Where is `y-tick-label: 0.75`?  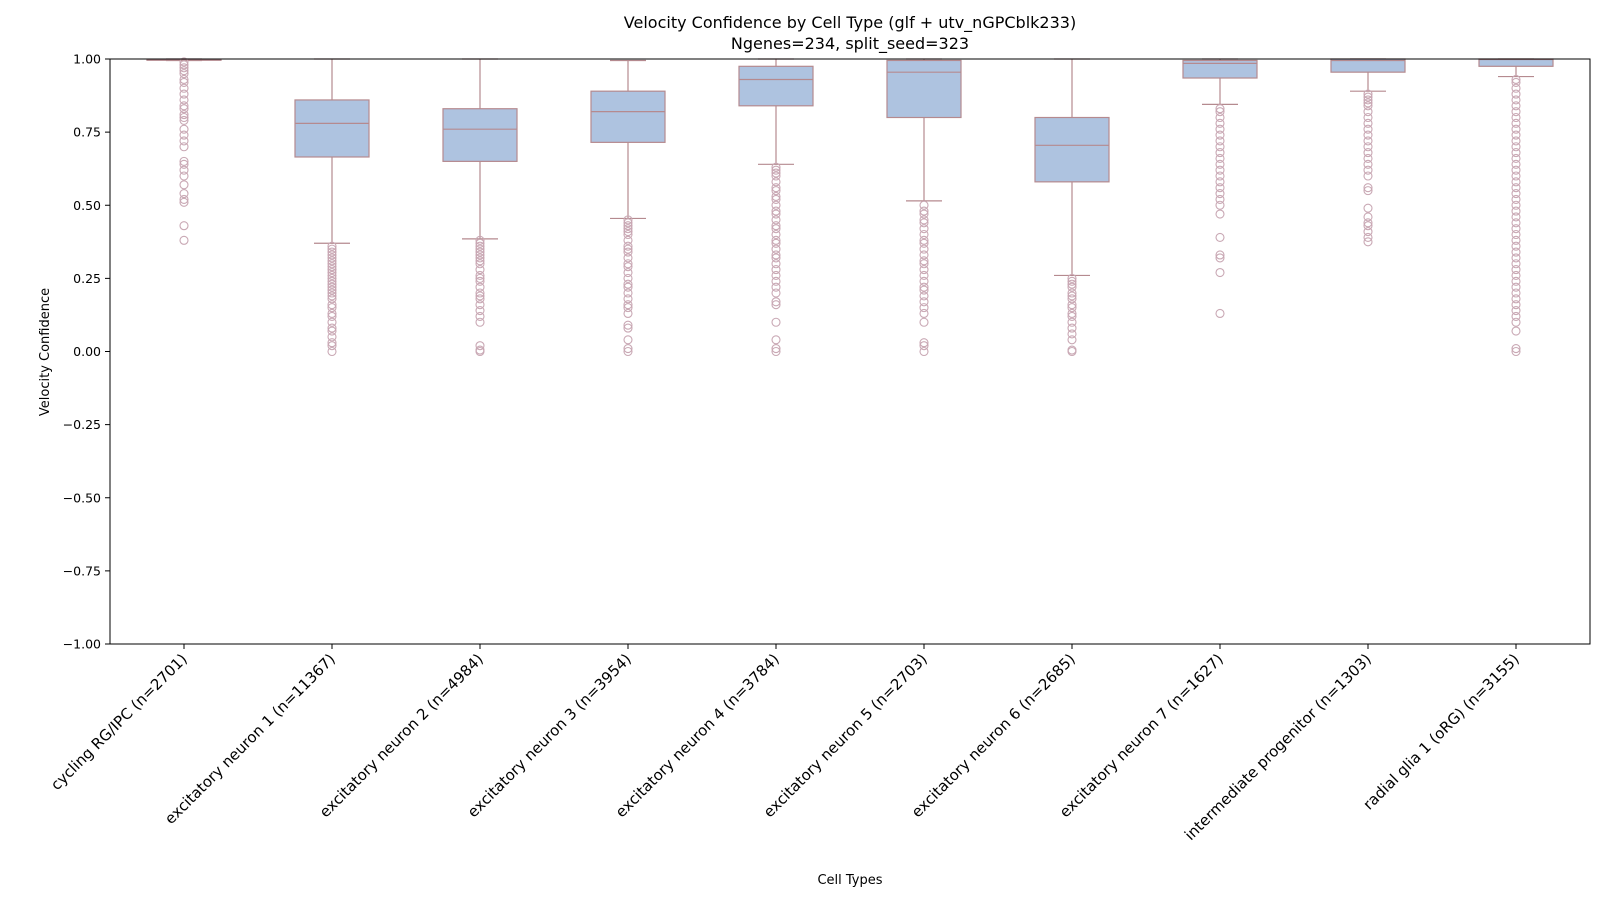 y-tick-label: 0.75 is located at coordinates (87, 132).